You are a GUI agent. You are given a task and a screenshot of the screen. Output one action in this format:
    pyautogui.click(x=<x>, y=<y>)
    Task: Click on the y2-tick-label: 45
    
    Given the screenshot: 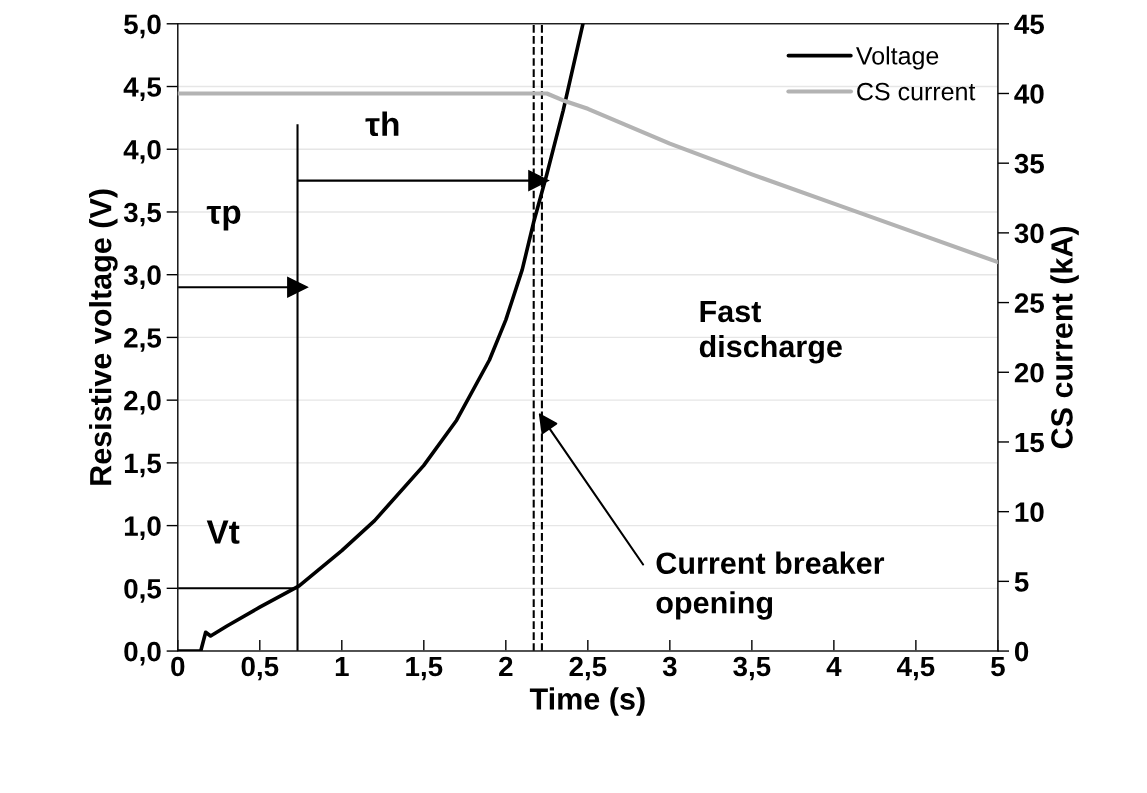 What is the action you would take?
    pyautogui.click(x=1029, y=24)
    